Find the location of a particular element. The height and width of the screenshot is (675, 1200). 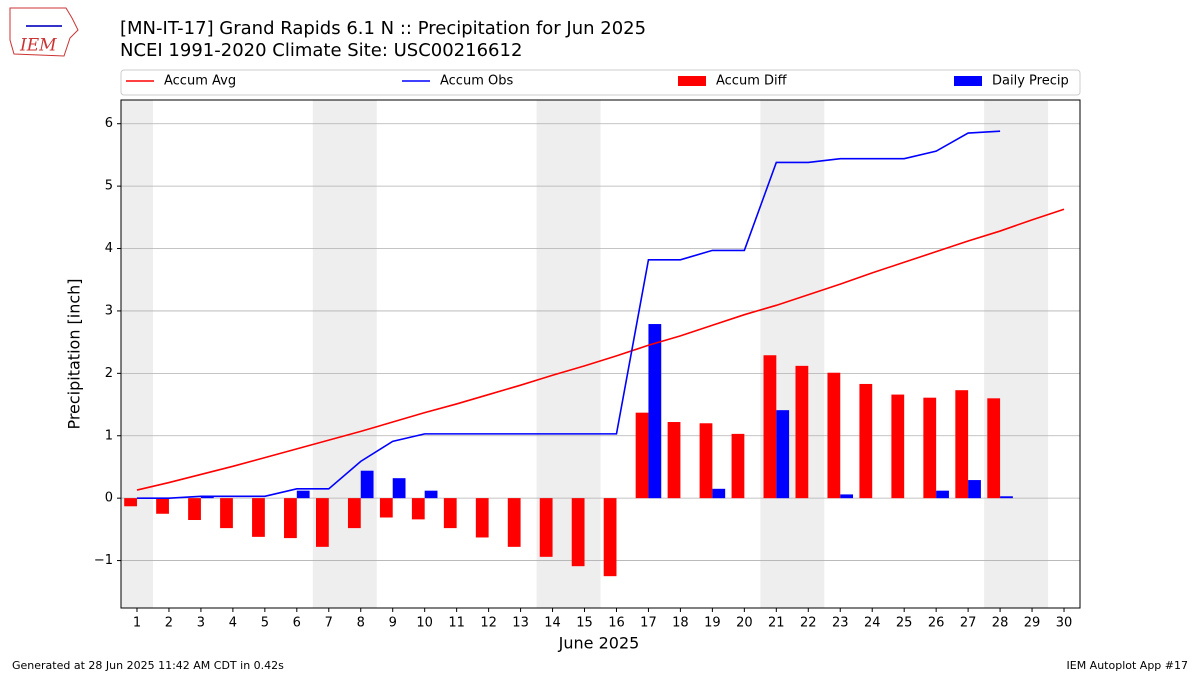

x-tick-label: 21 is located at coordinates (776, 623).